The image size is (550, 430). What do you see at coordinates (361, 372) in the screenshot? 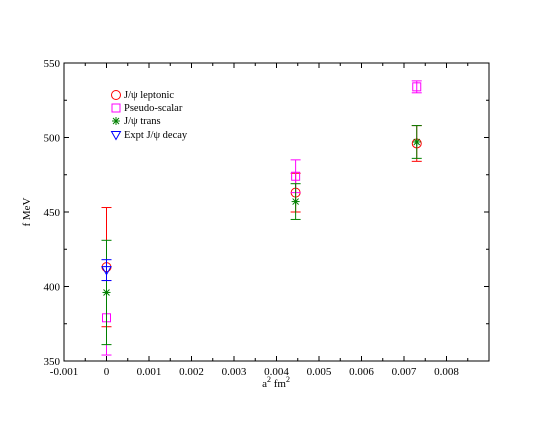
I see `x-tick-label: 0.006` at bounding box center [361, 372].